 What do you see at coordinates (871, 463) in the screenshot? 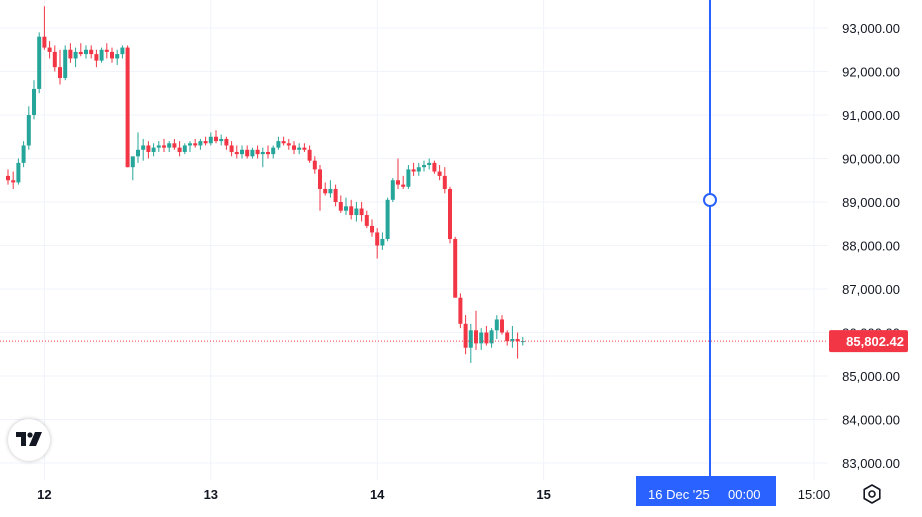
I see `price-tick-label: 83,000.00` at bounding box center [871, 463].